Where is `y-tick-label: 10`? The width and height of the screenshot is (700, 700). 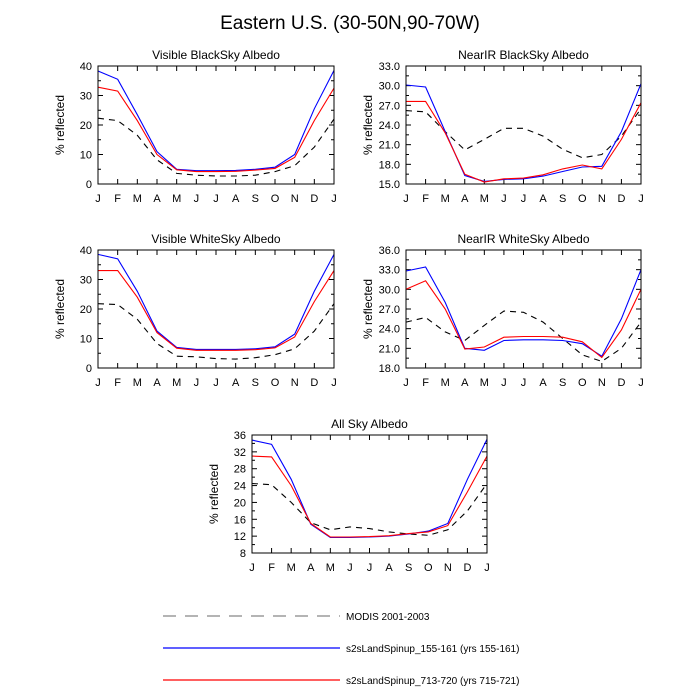 y-tick-label: 10 is located at coordinates (86, 340).